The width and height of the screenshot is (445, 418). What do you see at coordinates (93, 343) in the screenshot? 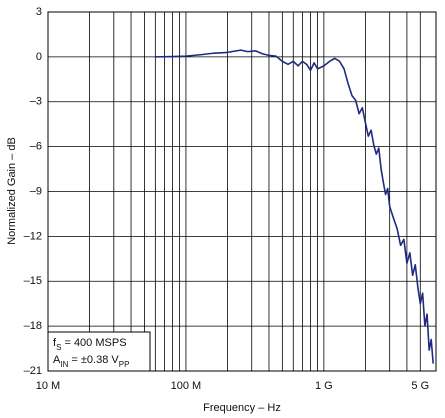
I see `annotation-part: = 400 MSPS` at bounding box center [93, 343].